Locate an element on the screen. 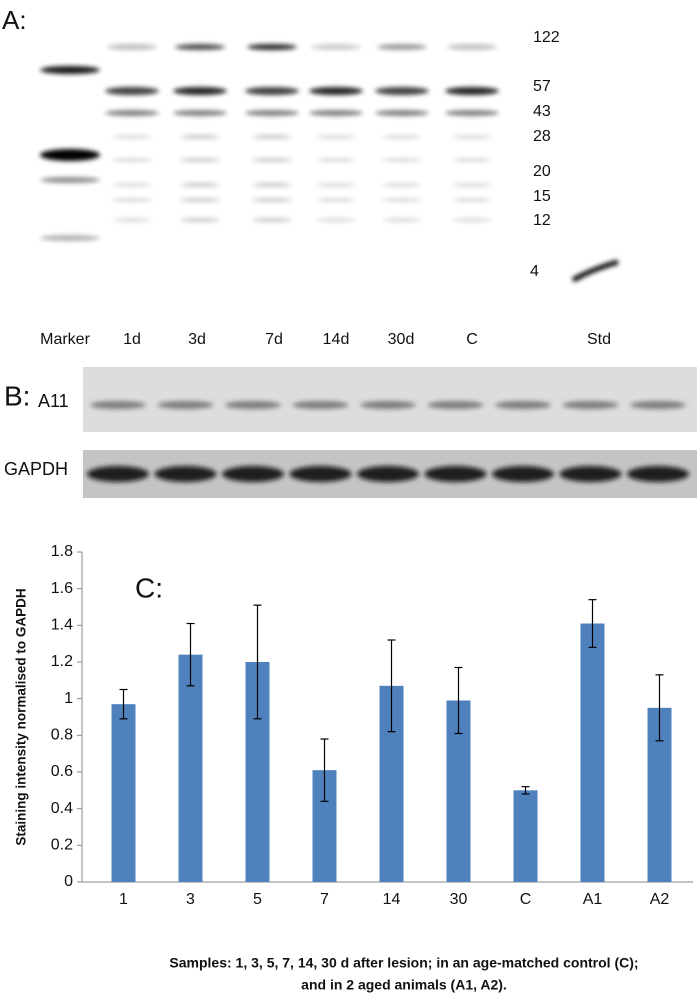 This screenshot has width=700, height=1001. x-tick-label: 14 is located at coordinates (392, 899).